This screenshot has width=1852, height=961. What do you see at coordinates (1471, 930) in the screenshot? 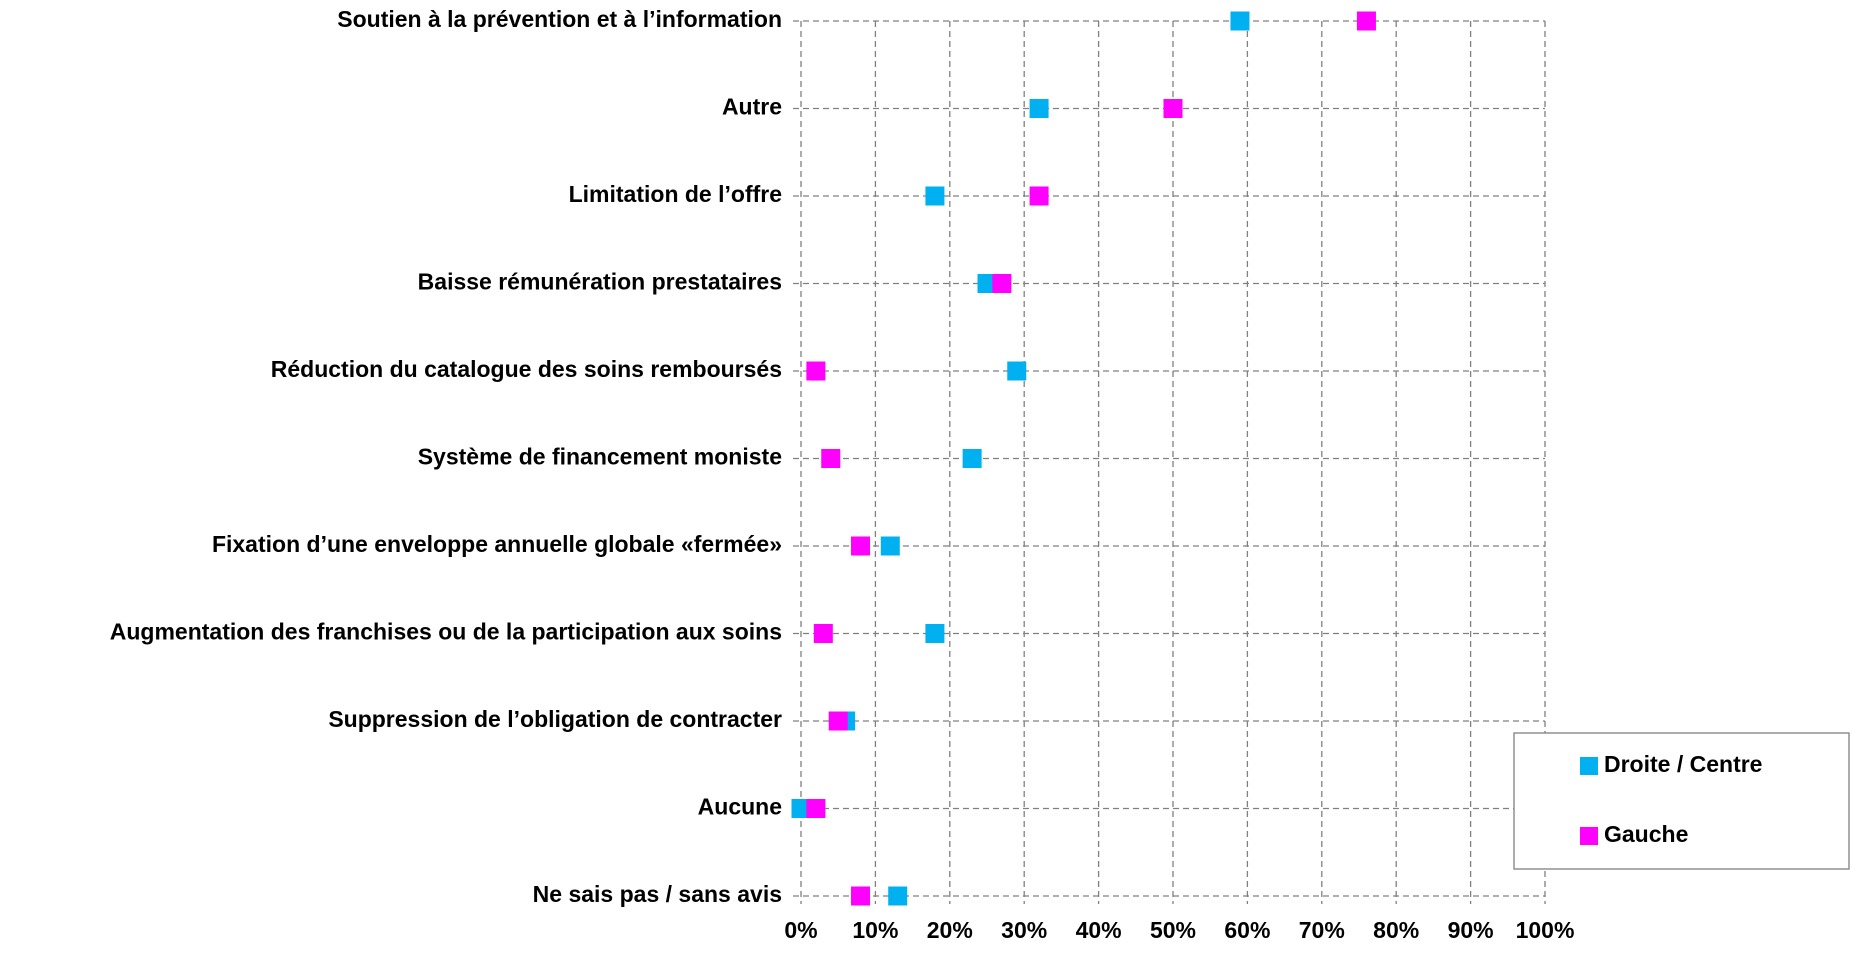
I see `x-tick-label: 90%` at bounding box center [1471, 930].